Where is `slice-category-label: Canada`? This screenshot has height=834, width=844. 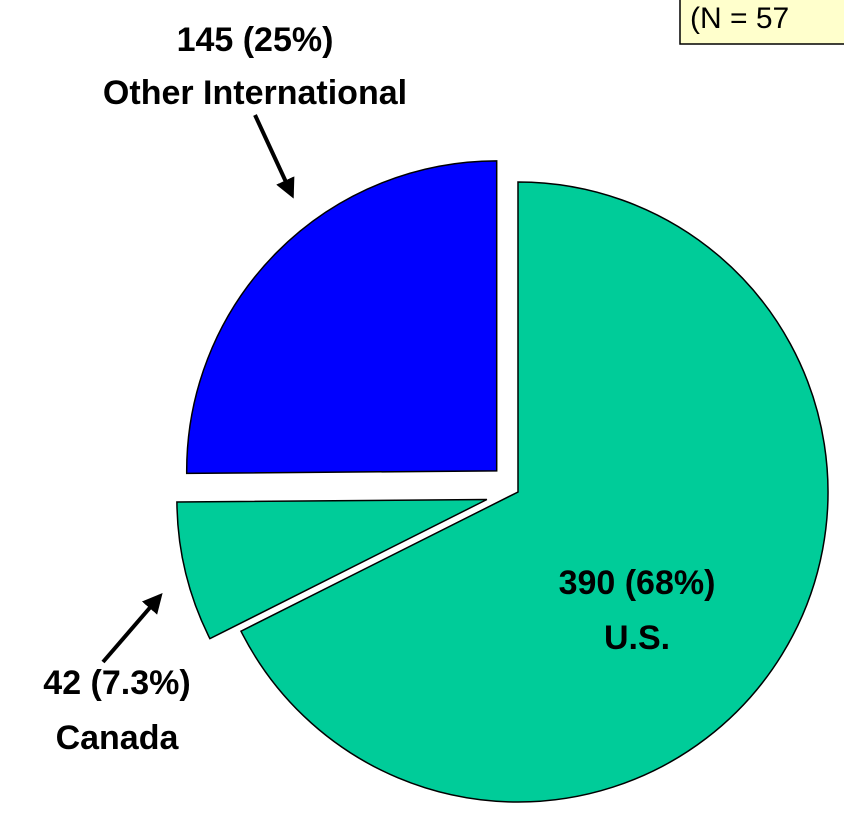
slice-category-label: Canada is located at coordinates (118, 738).